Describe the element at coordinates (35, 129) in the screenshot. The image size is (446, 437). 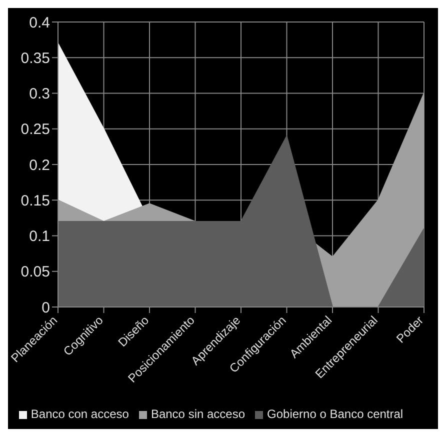
I see `y-tick-label: 0.25` at that location.